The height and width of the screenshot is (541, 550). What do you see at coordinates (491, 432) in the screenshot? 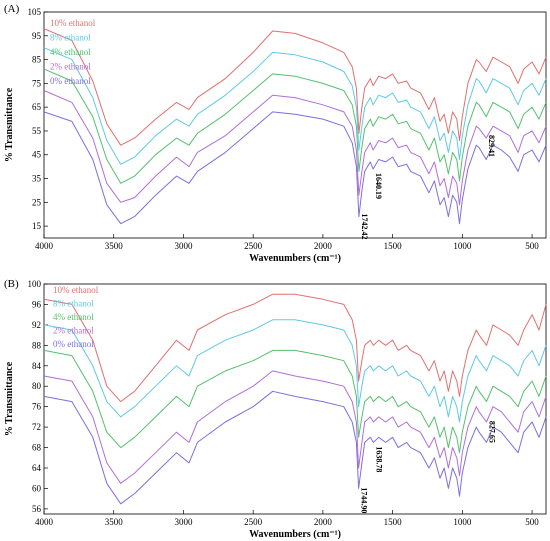
I see `peak-annotation: 827.65` at bounding box center [491, 432].